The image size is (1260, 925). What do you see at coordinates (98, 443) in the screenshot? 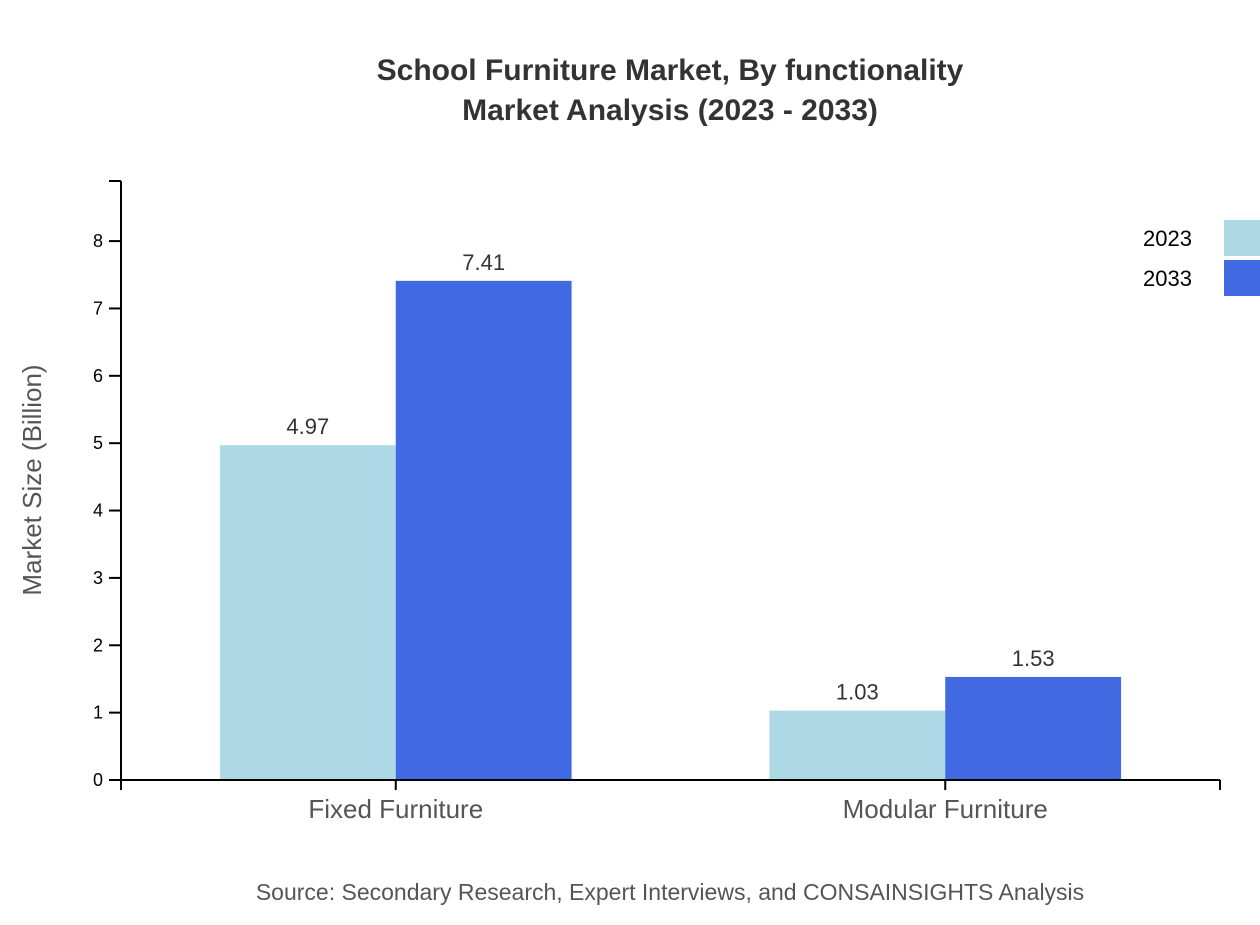
I see `y-tick-label: 5` at bounding box center [98, 443].